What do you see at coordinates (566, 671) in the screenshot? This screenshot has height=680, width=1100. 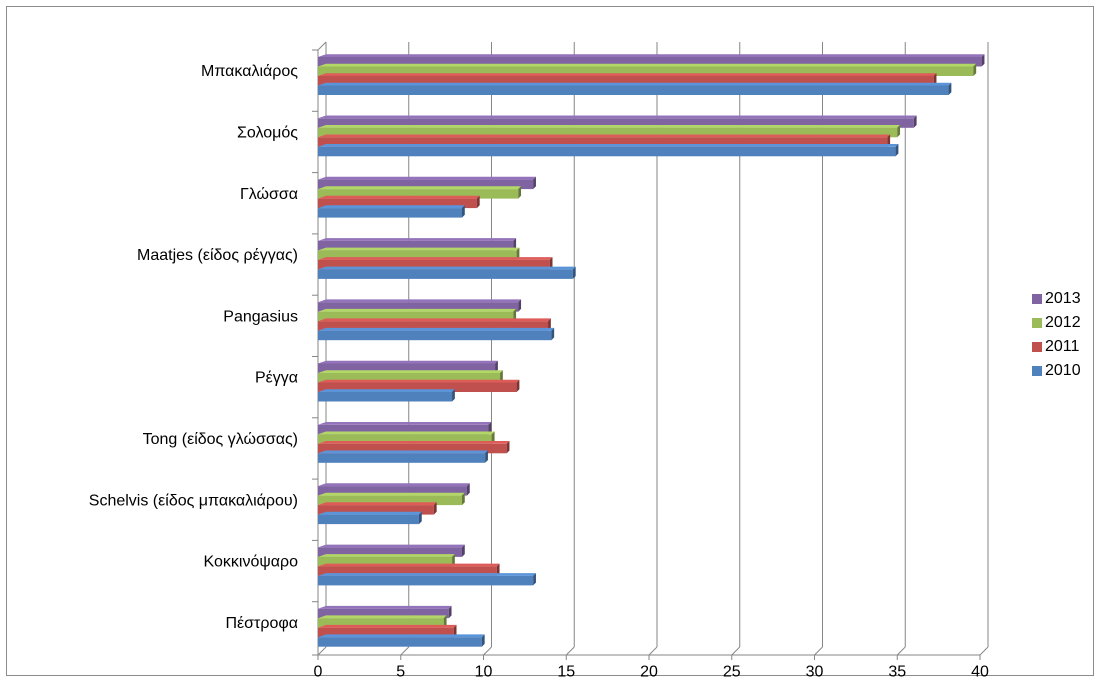 I see `x-tick-label: 15` at bounding box center [566, 671].